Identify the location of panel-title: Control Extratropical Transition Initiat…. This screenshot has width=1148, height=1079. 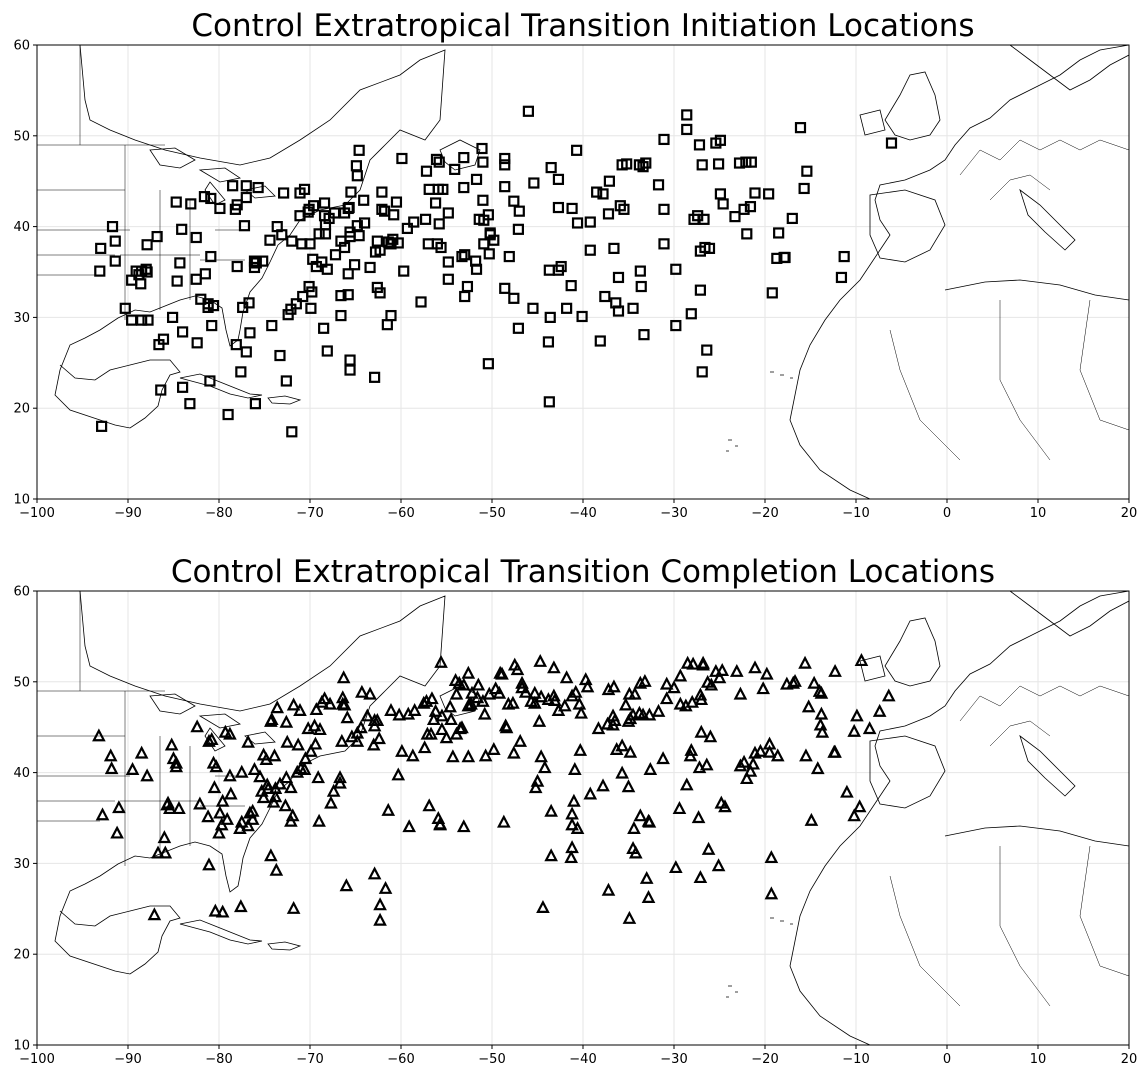
(582, 26).